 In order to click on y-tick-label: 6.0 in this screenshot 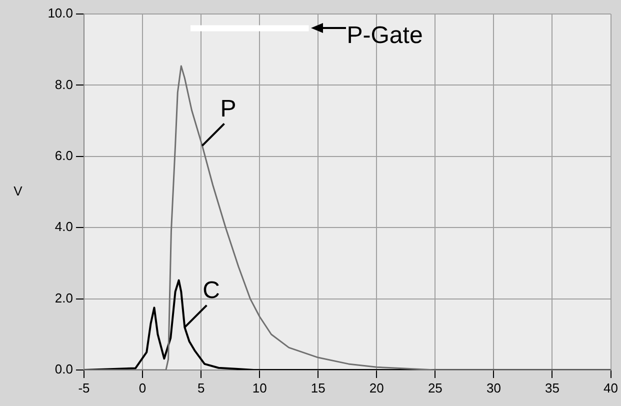, I will do `click(63, 155)`.